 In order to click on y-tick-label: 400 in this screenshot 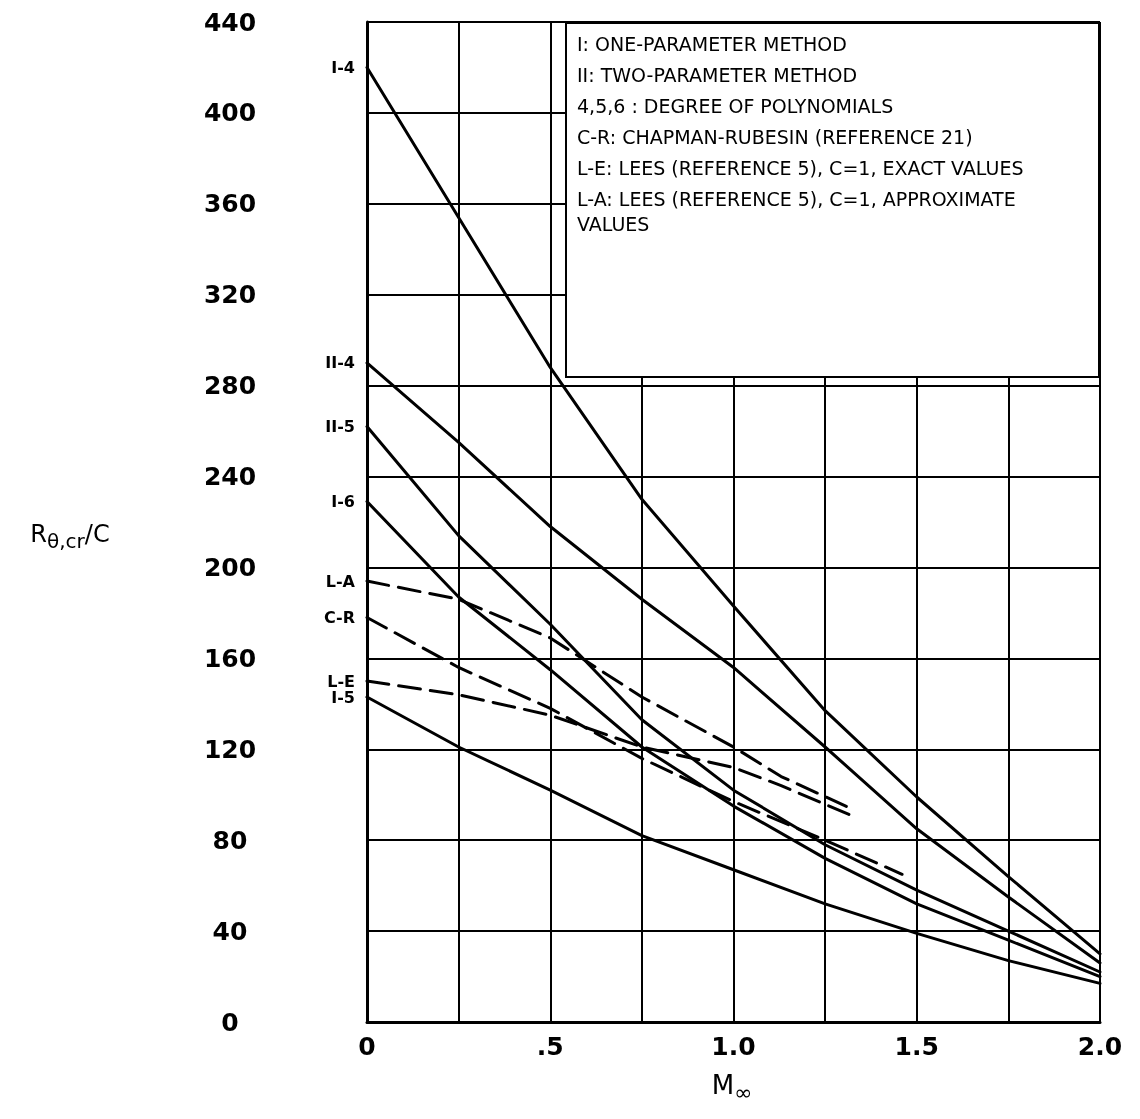, I will do `click(230, 113)`.